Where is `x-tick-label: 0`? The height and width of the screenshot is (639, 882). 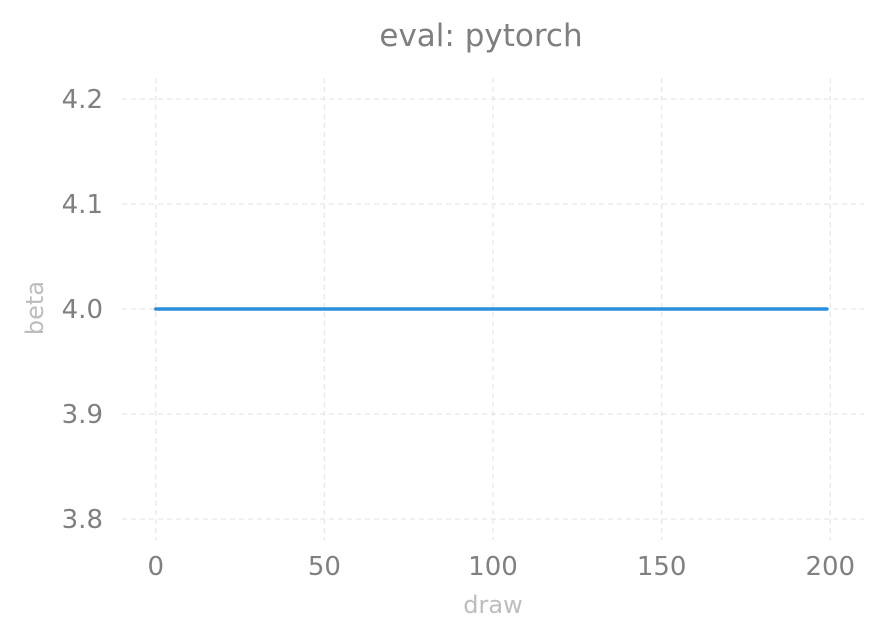 x-tick-label: 0 is located at coordinates (155, 567).